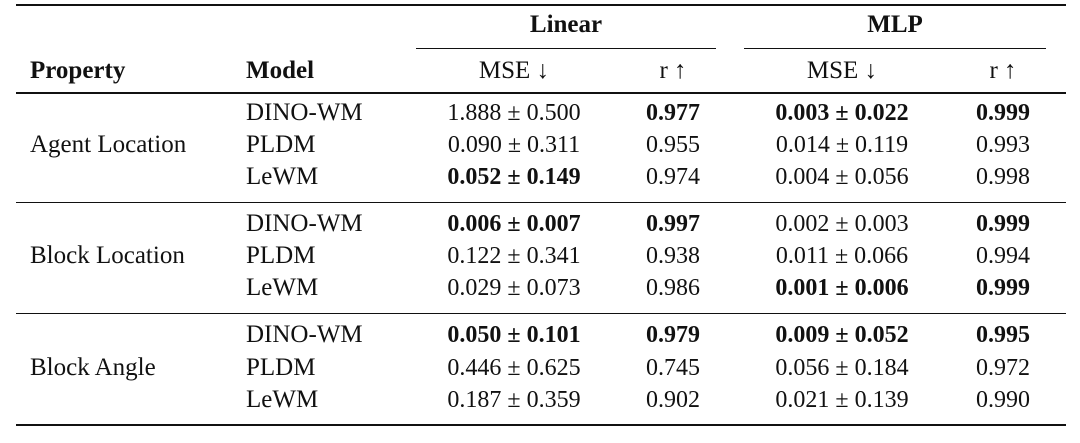  Describe the element at coordinates (1003, 368) in the screenshot. I see `mlp-r-cell: 0.972` at that location.